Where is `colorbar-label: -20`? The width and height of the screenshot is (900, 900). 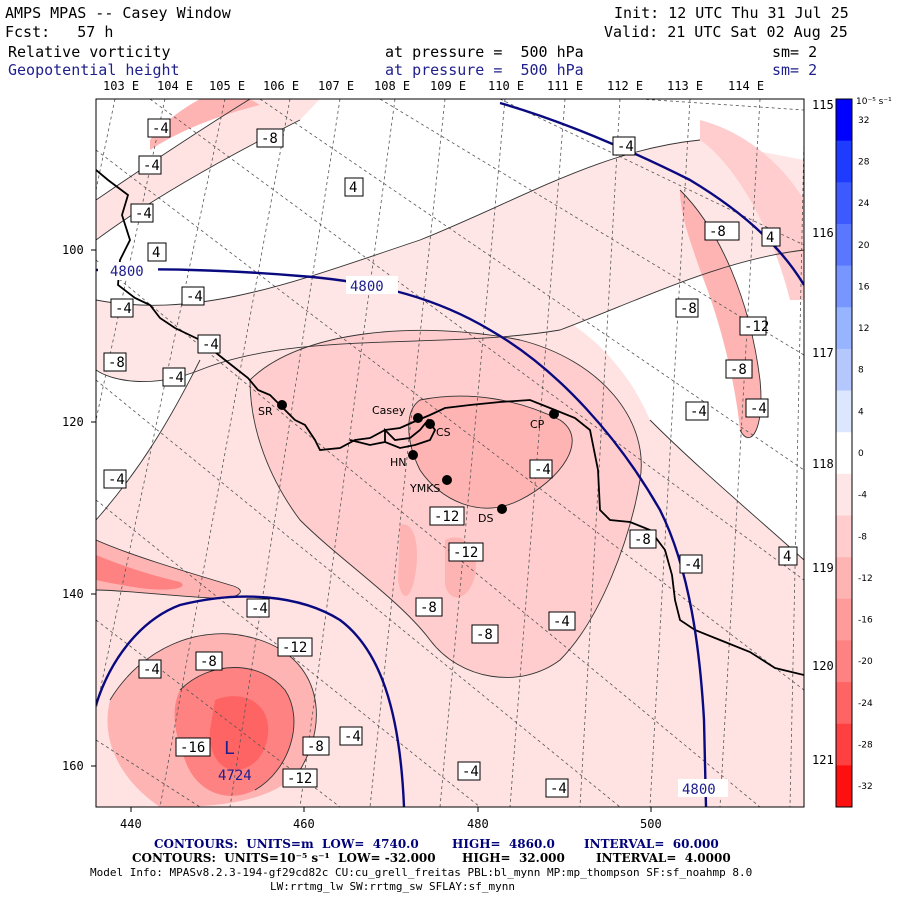
colorbar-label: -20 is located at coordinates (865, 662).